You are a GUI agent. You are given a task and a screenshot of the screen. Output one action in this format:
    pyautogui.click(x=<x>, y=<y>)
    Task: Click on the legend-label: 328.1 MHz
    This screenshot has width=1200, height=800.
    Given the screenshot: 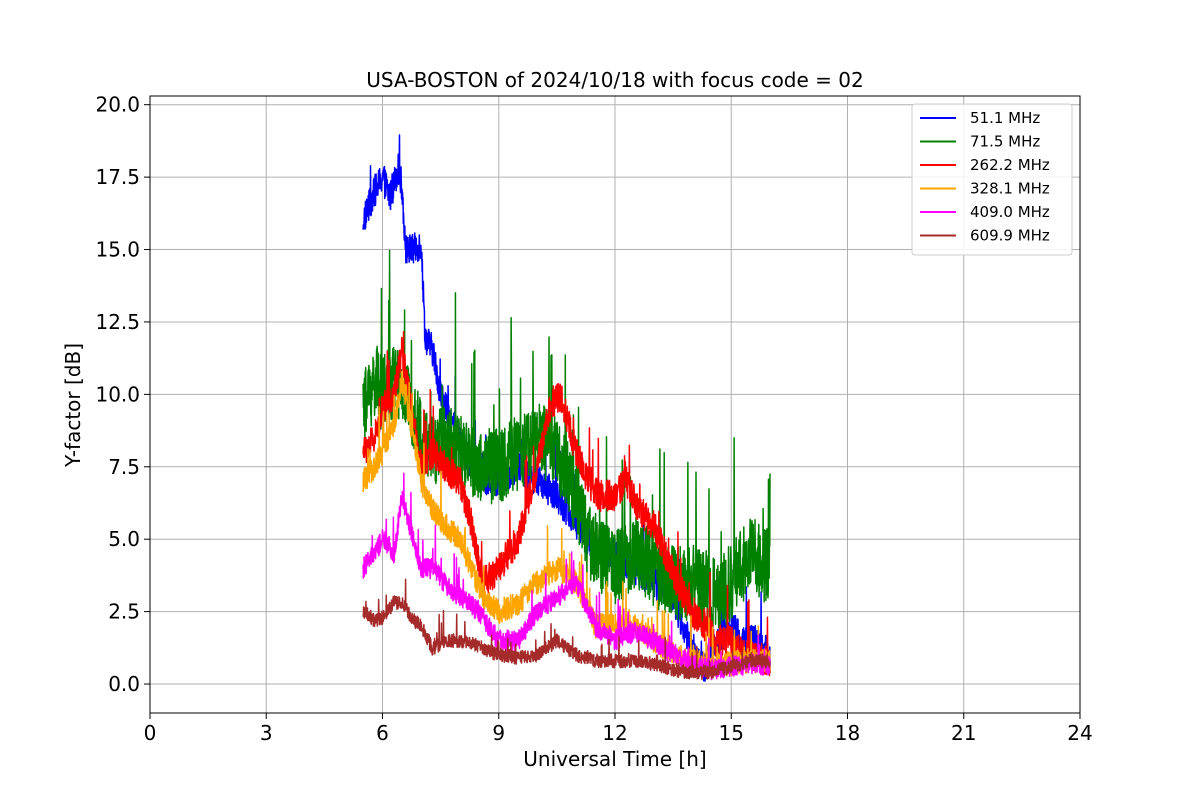 What is the action you would take?
    pyautogui.click(x=1010, y=189)
    